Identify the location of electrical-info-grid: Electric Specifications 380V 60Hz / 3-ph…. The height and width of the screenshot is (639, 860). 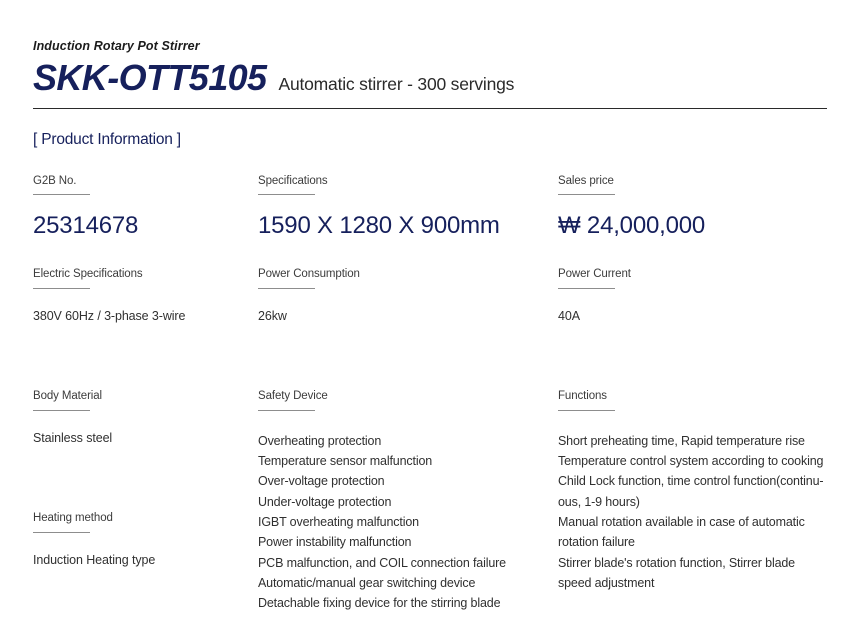
(430, 294).